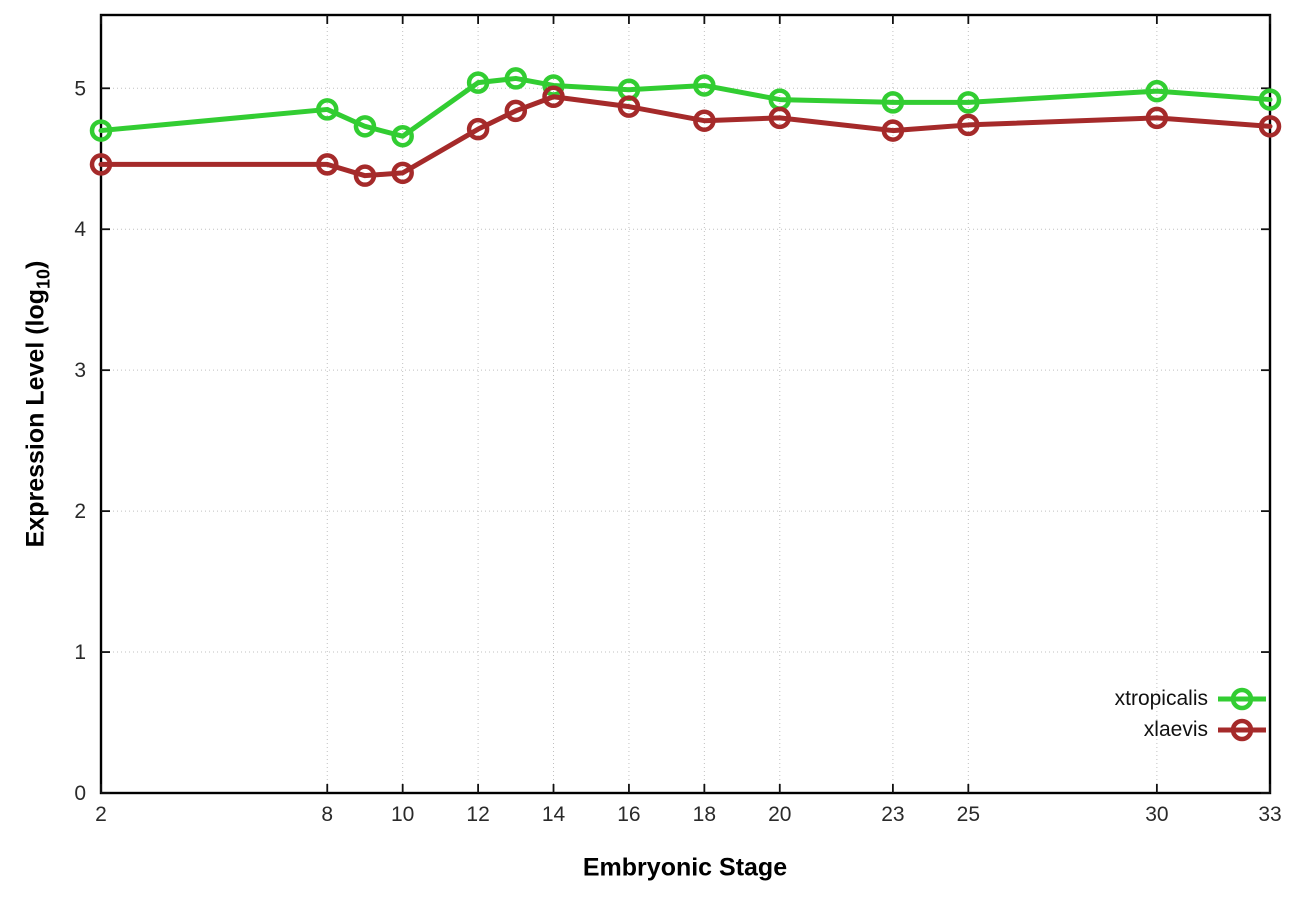 Image resolution: width=1296 pixels, height=907 pixels. Describe the element at coordinates (1156, 814) in the screenshot. I see `x-tick-label: 30` at that location.